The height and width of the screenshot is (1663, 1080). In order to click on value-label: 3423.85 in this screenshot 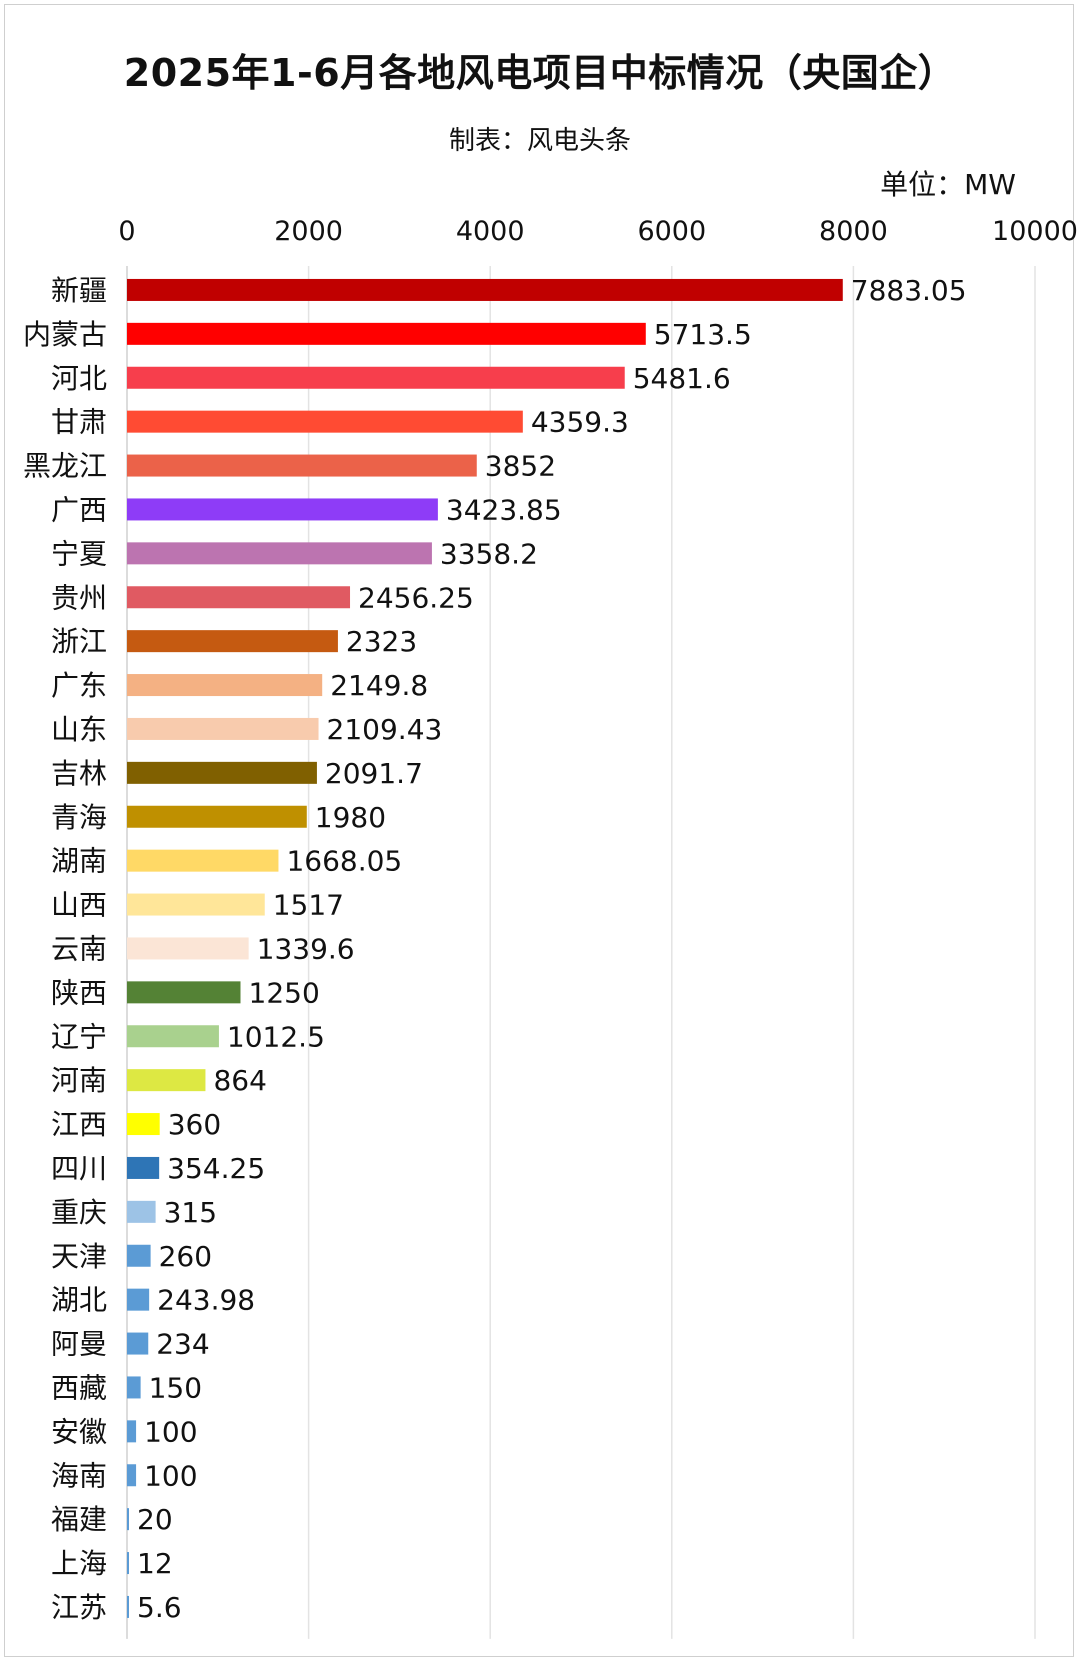, I will do `click(504, 509)`.